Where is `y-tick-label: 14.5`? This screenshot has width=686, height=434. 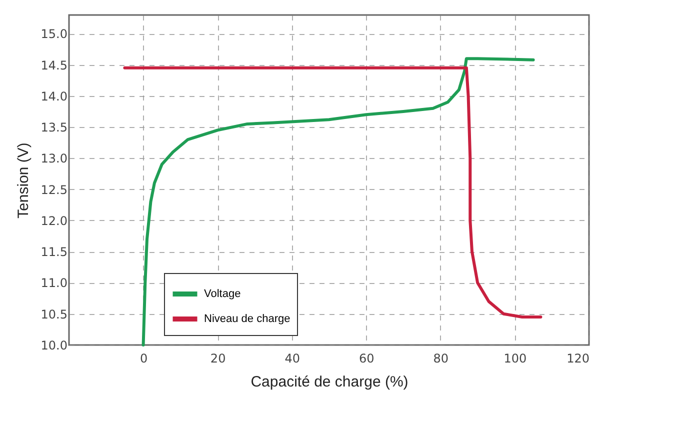
y-tick-label: 14.5 is located at coordinates (54, 65).